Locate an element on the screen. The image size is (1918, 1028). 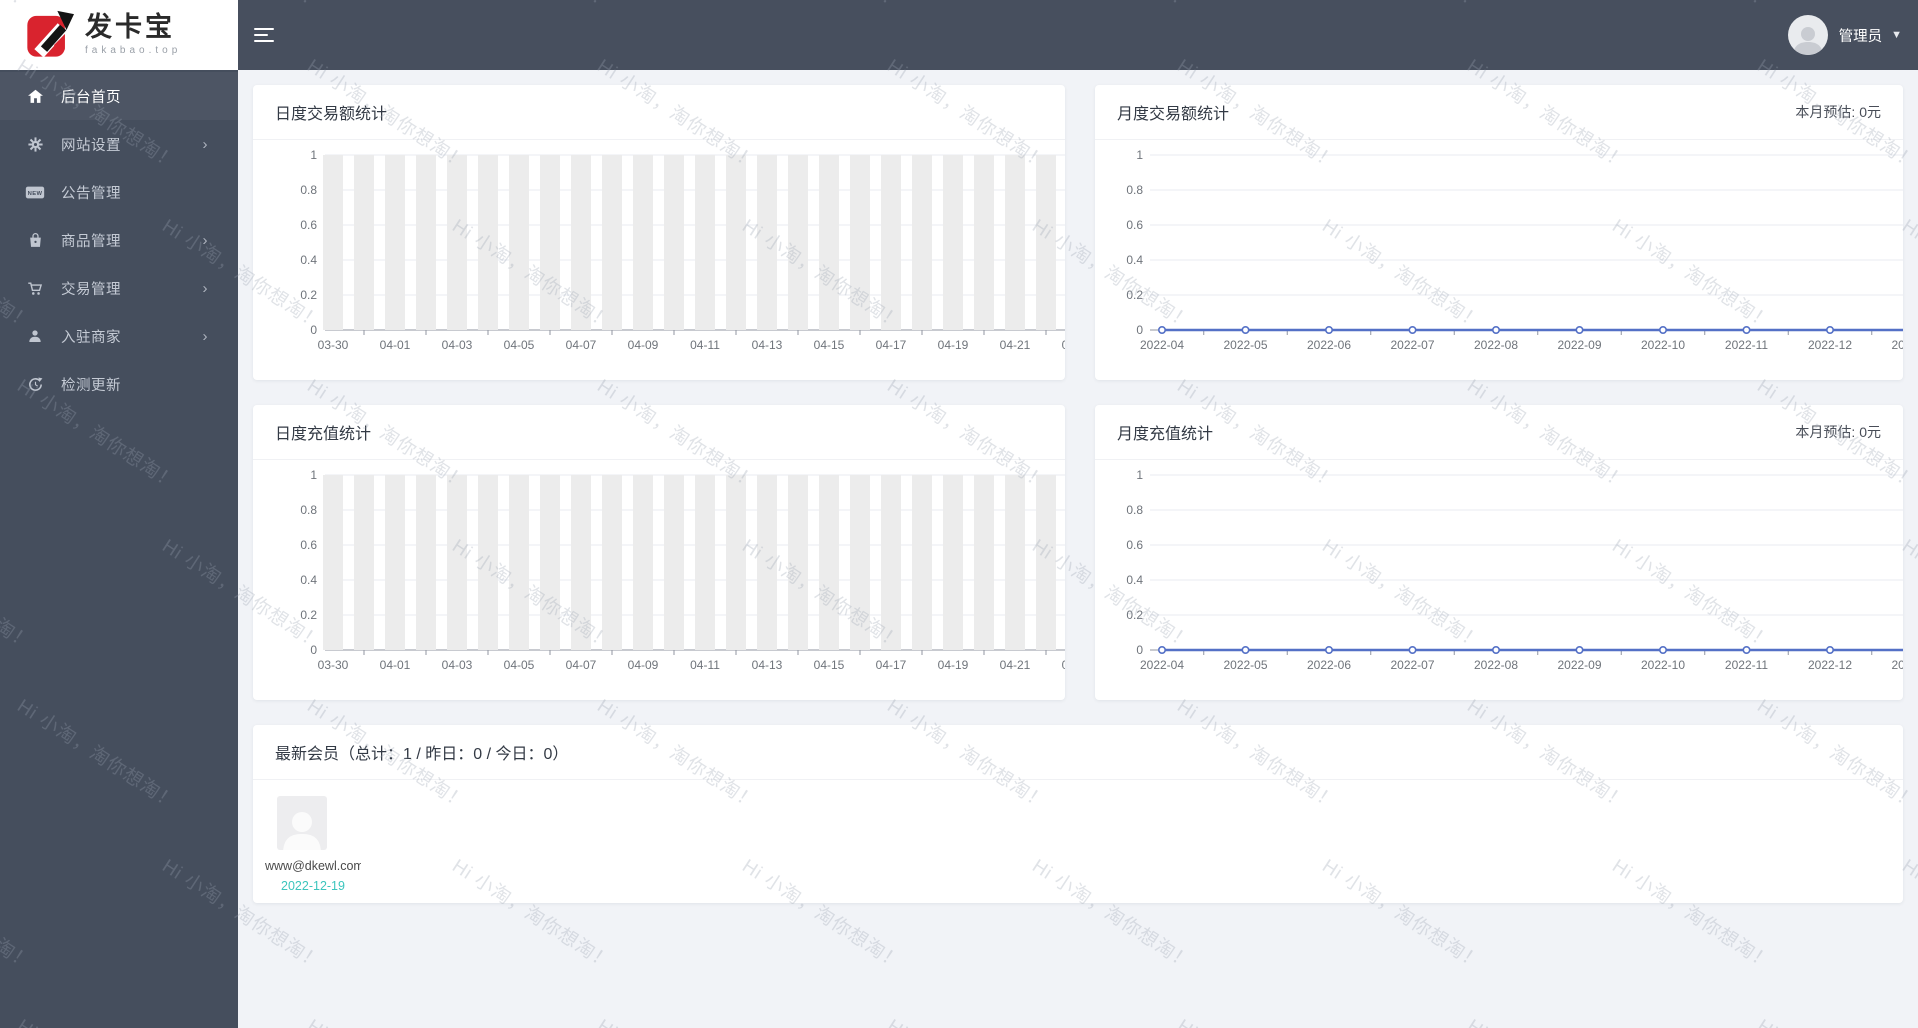
caret-down-icon: ▼ is located at coordinates (1896, 35).